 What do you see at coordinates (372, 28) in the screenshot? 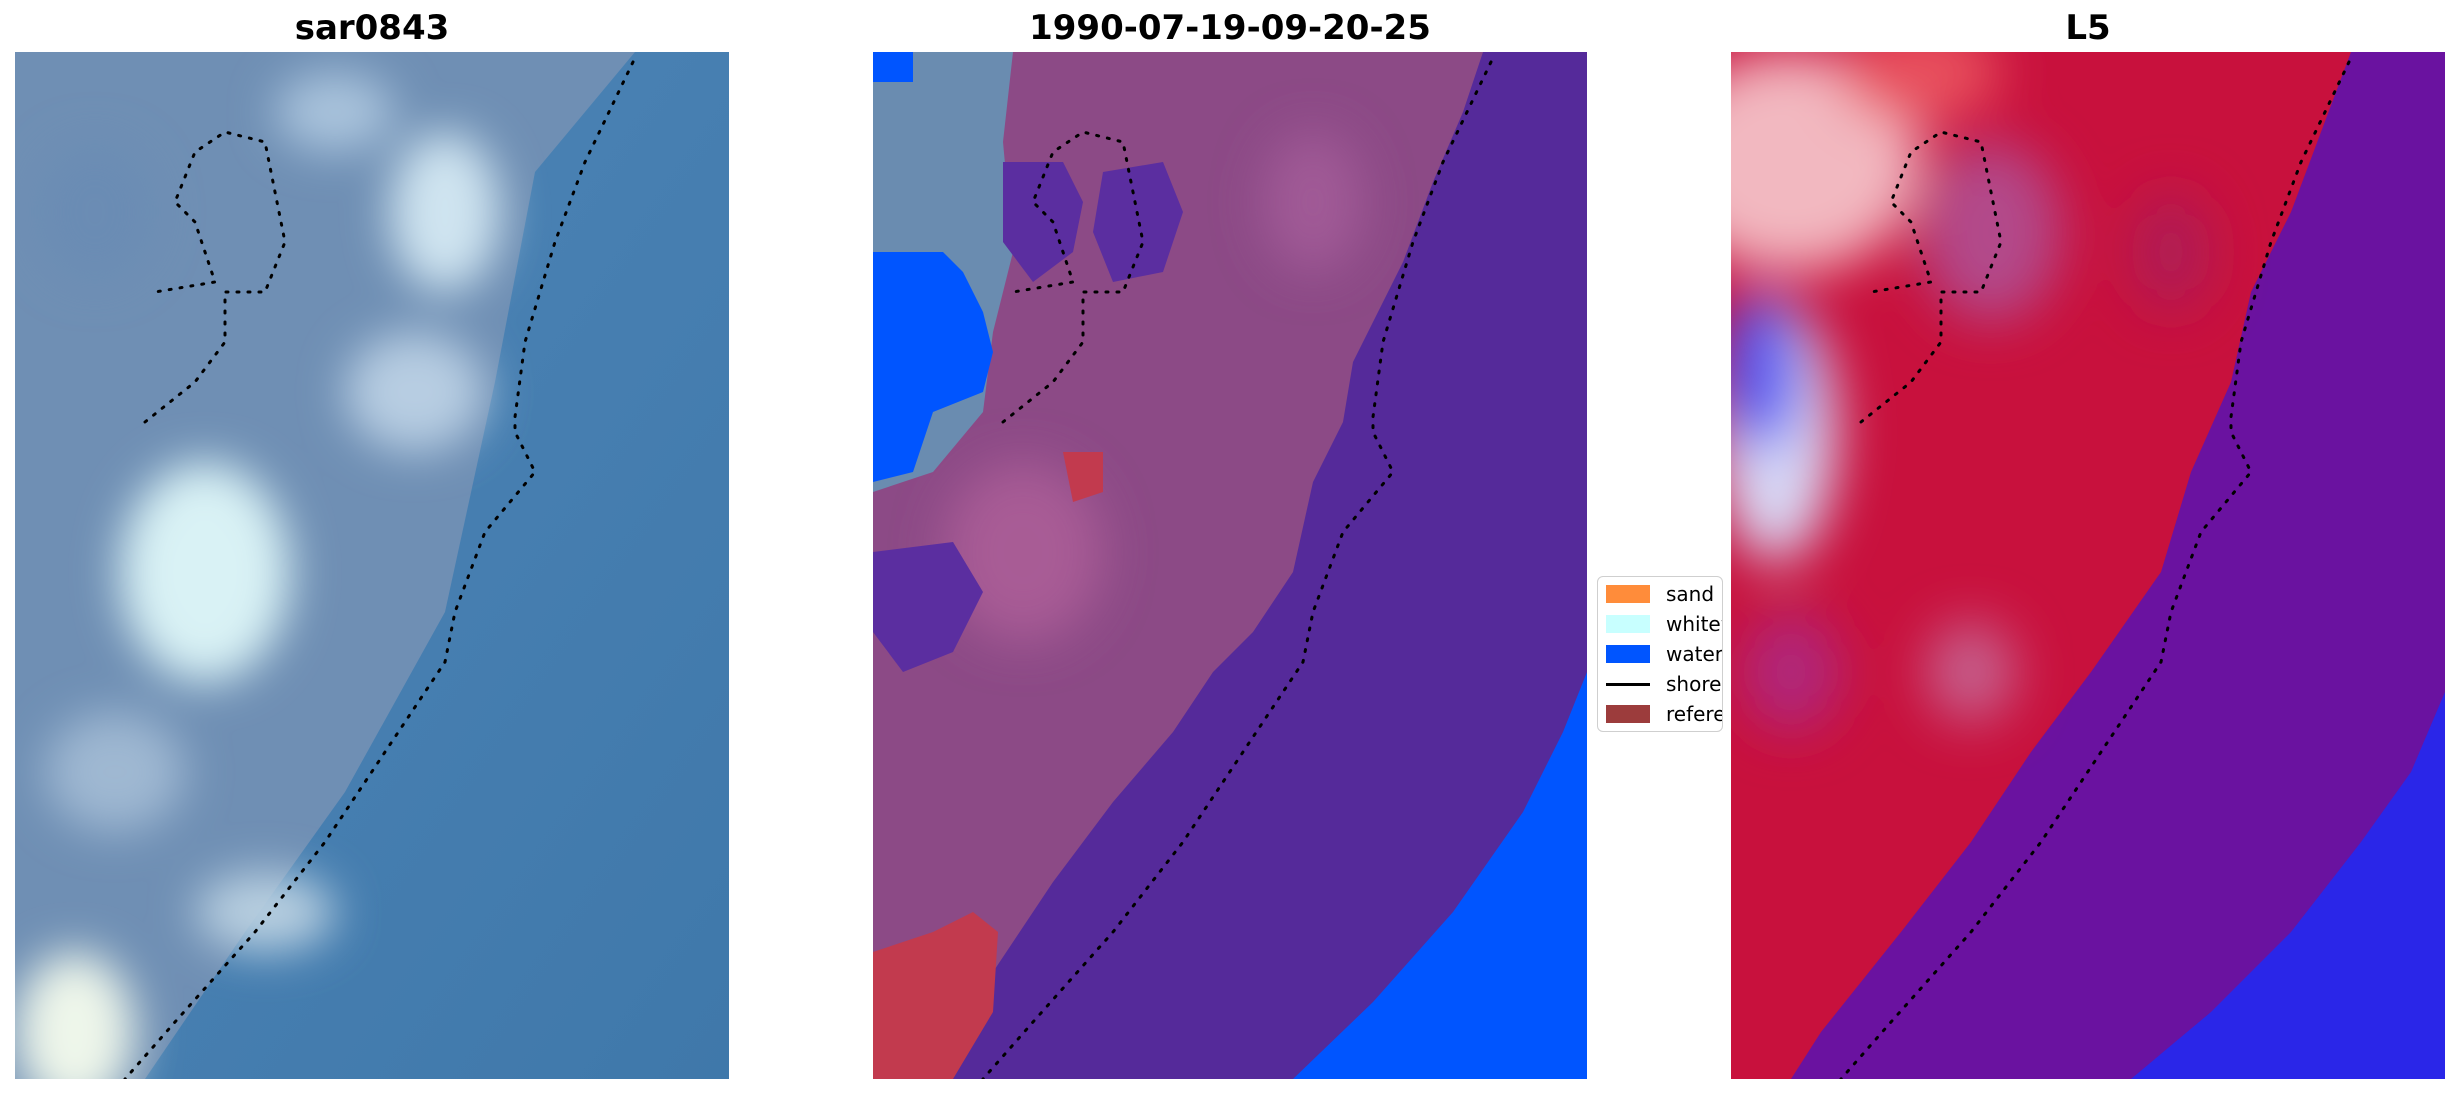
I see `panel-title-rgb: sar0843` at bounding box center [372, 28].